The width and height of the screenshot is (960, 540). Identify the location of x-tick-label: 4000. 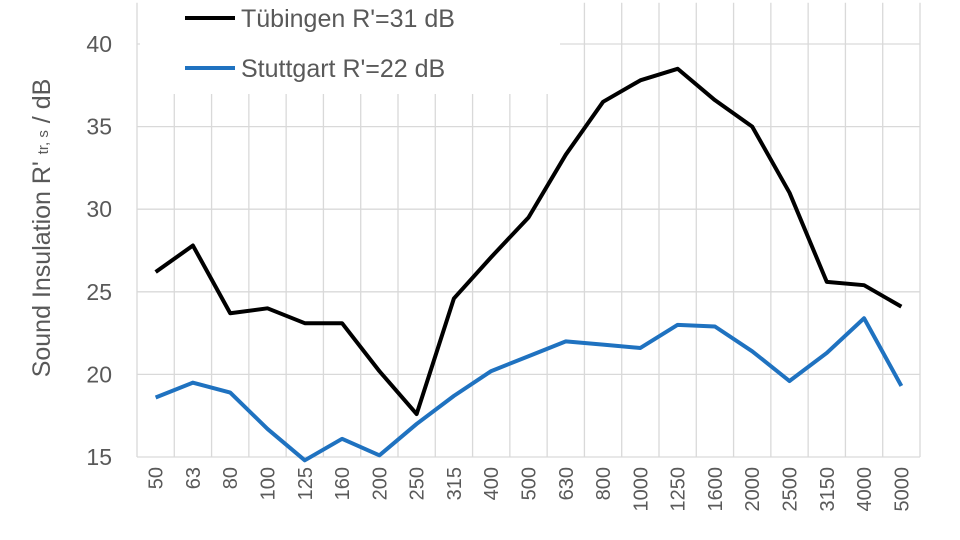
(865, 489).